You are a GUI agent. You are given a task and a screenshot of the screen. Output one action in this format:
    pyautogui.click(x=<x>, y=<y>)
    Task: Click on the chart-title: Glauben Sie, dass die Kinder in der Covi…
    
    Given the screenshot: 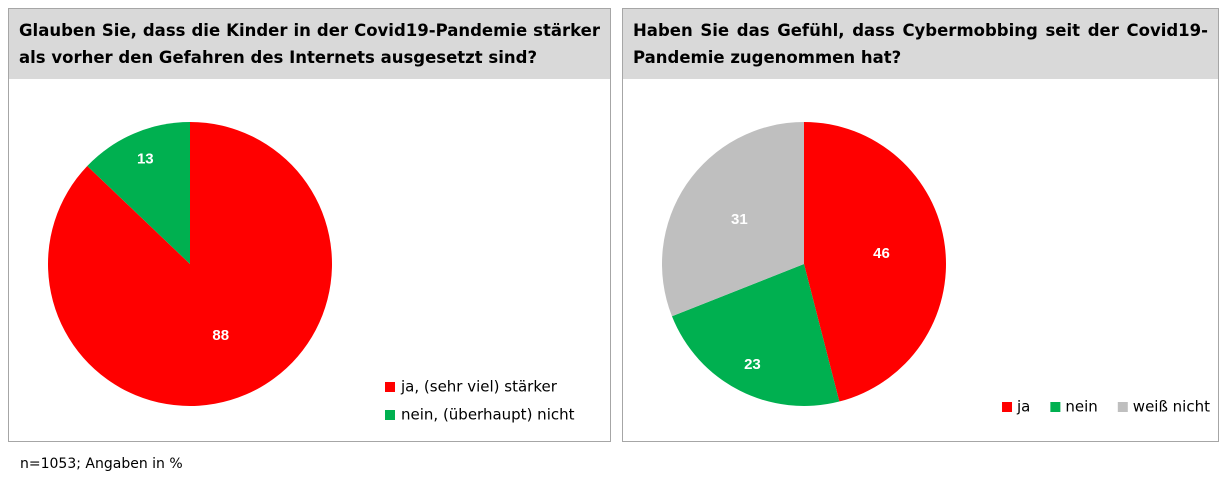 What is the action you would take?
    pyautogui.click(x=309, y=44)
    